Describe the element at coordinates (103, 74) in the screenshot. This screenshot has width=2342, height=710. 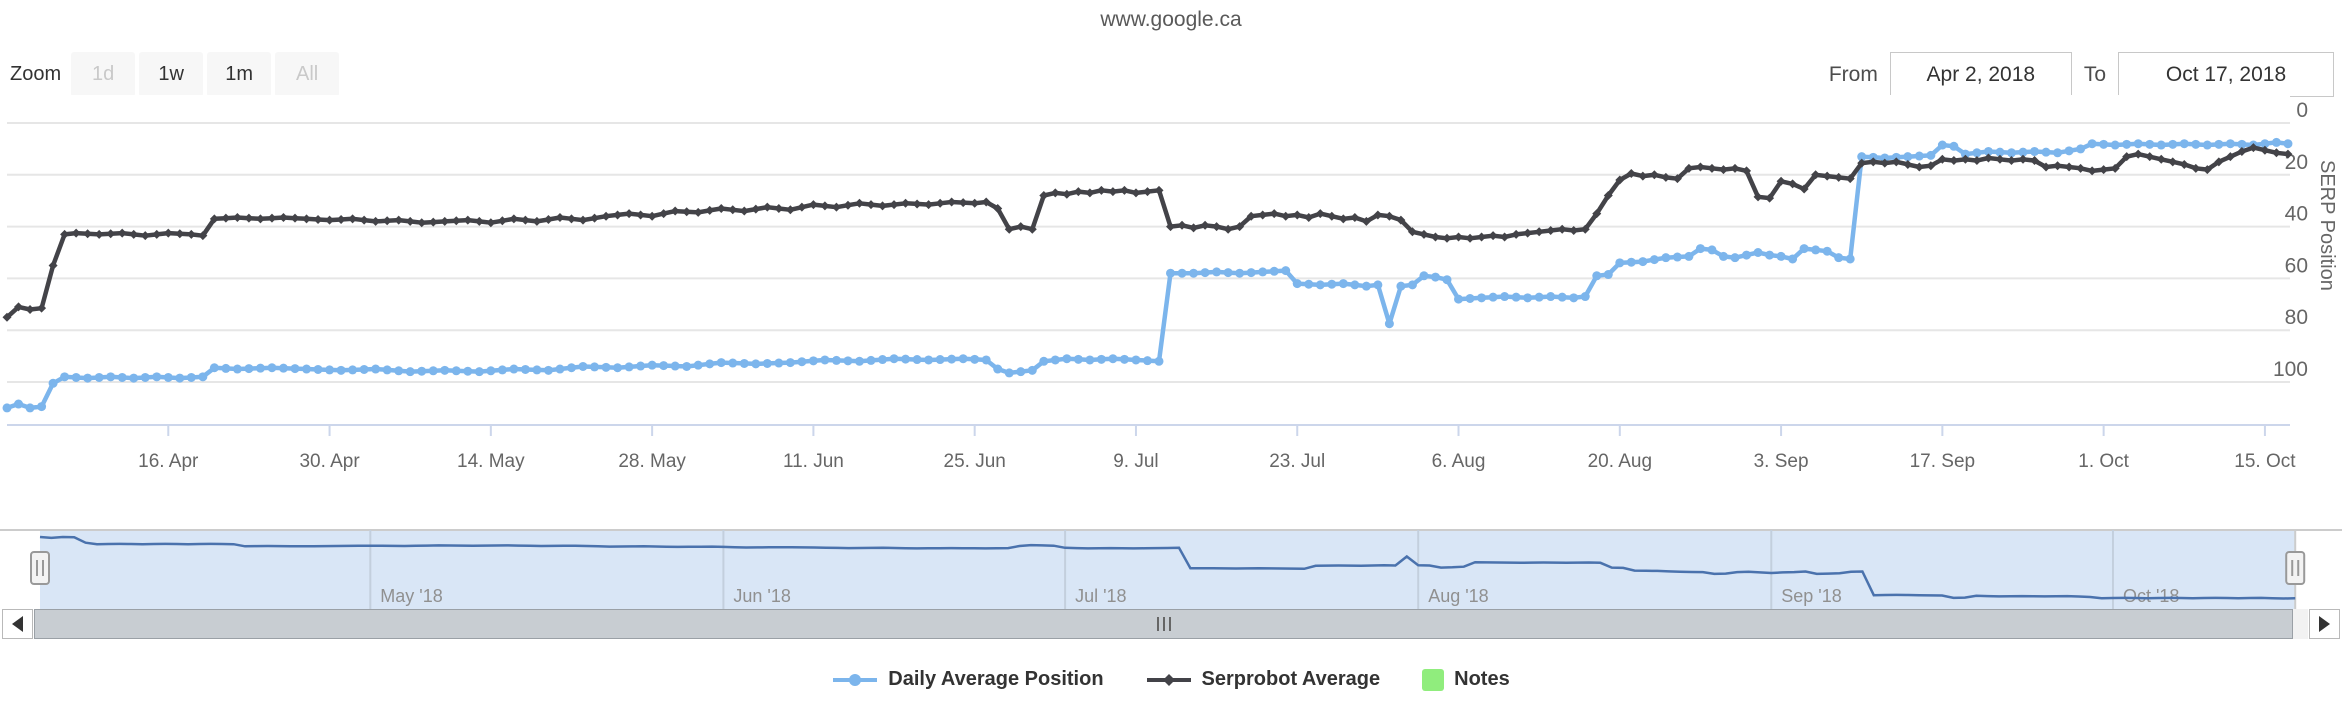
I see `zoom-button-1d: 1d` at that location.